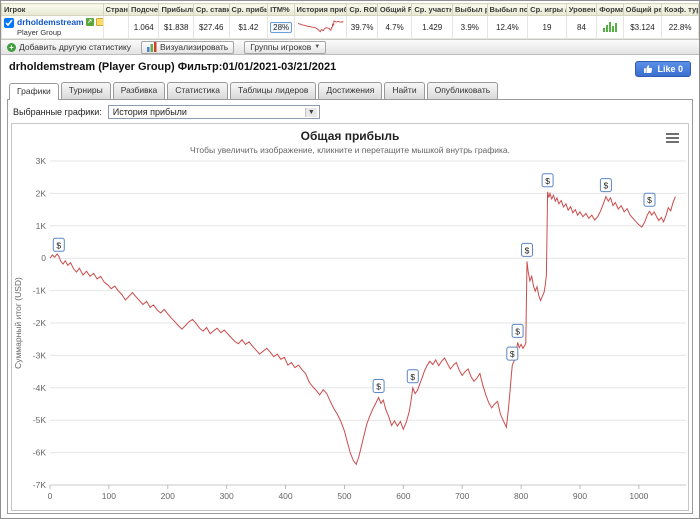 The width and height of the screenshot is (700, 519). I want to click on note-icon, so click(99, 22).